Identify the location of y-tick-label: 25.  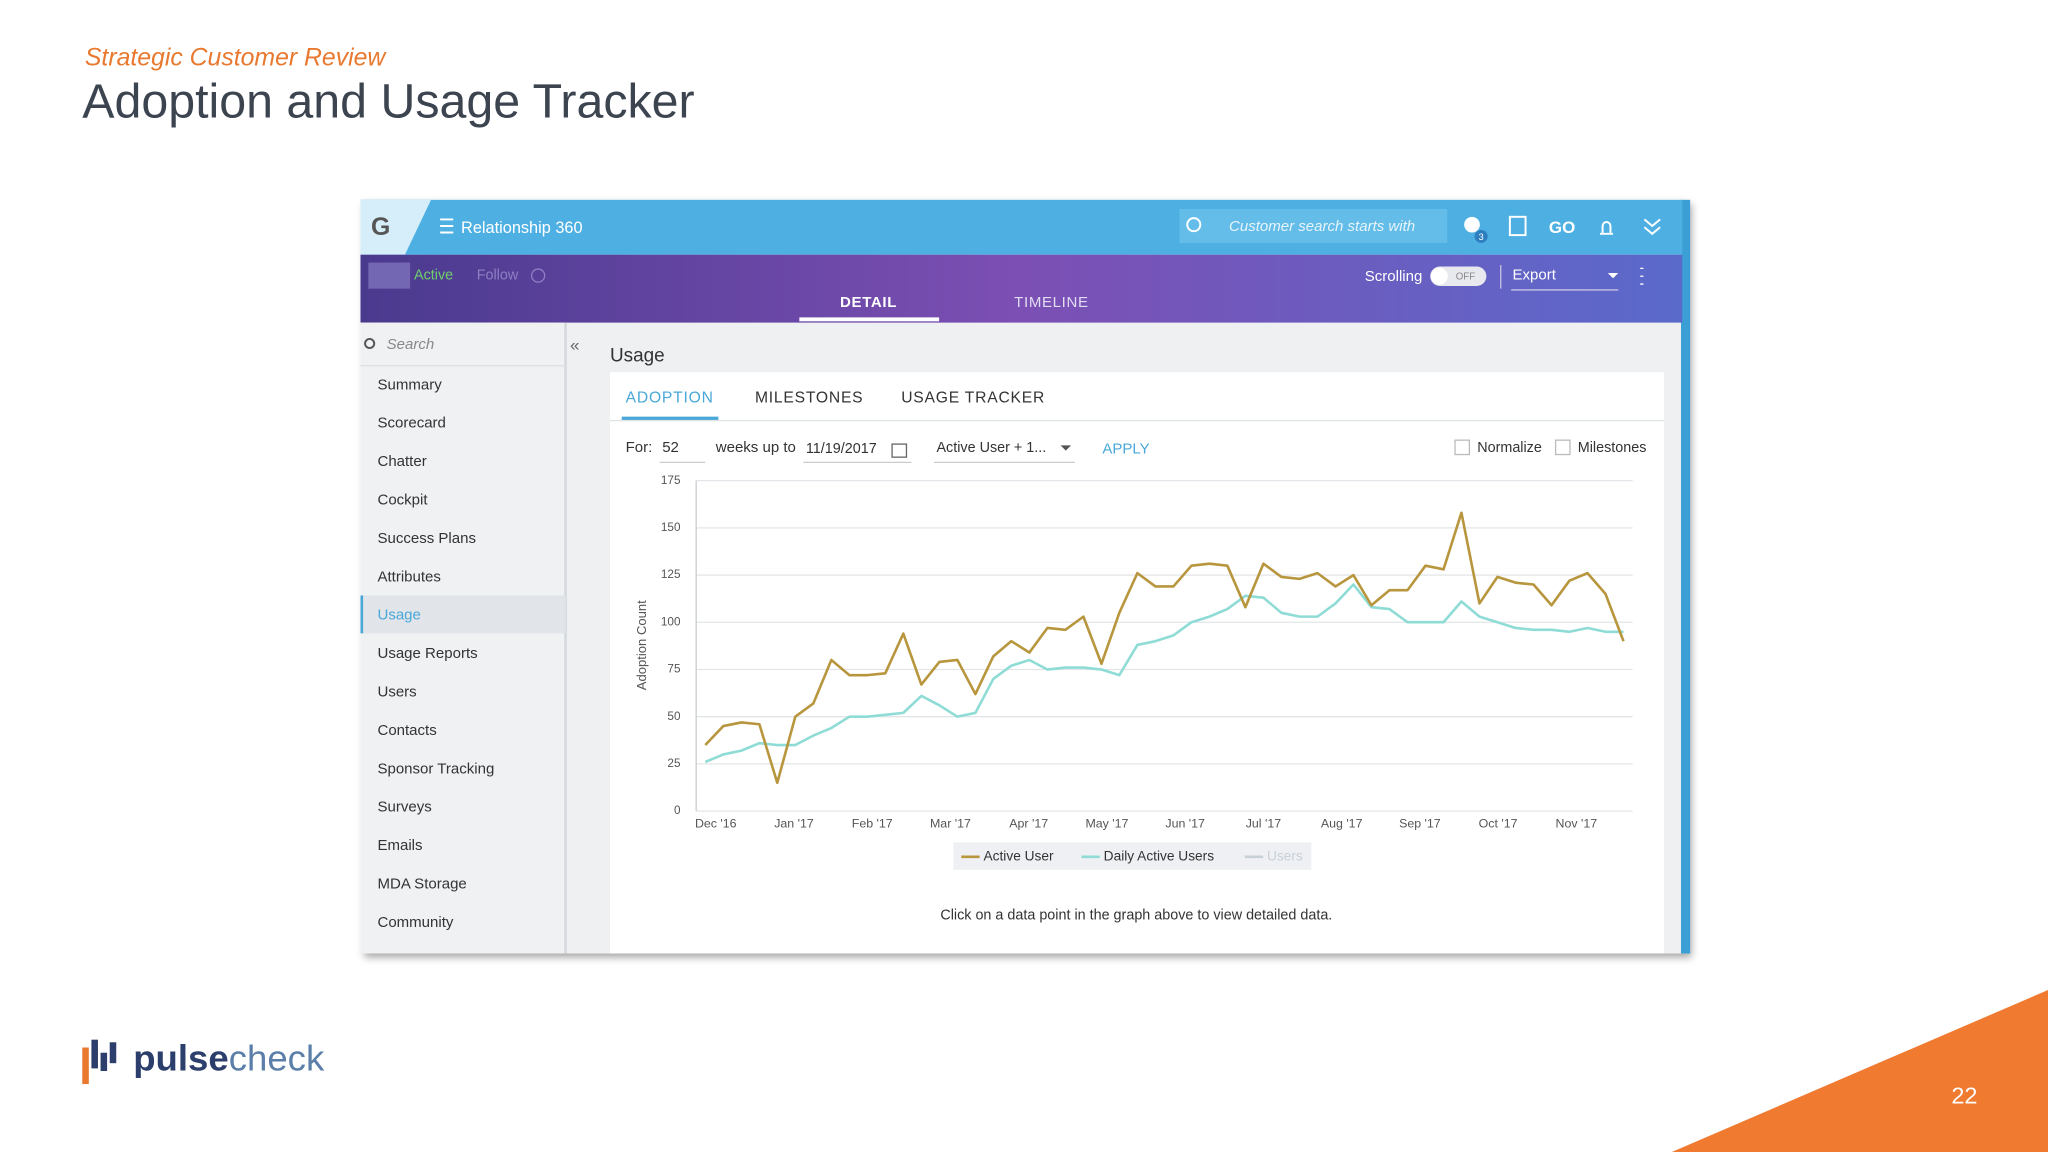
(674, 763).